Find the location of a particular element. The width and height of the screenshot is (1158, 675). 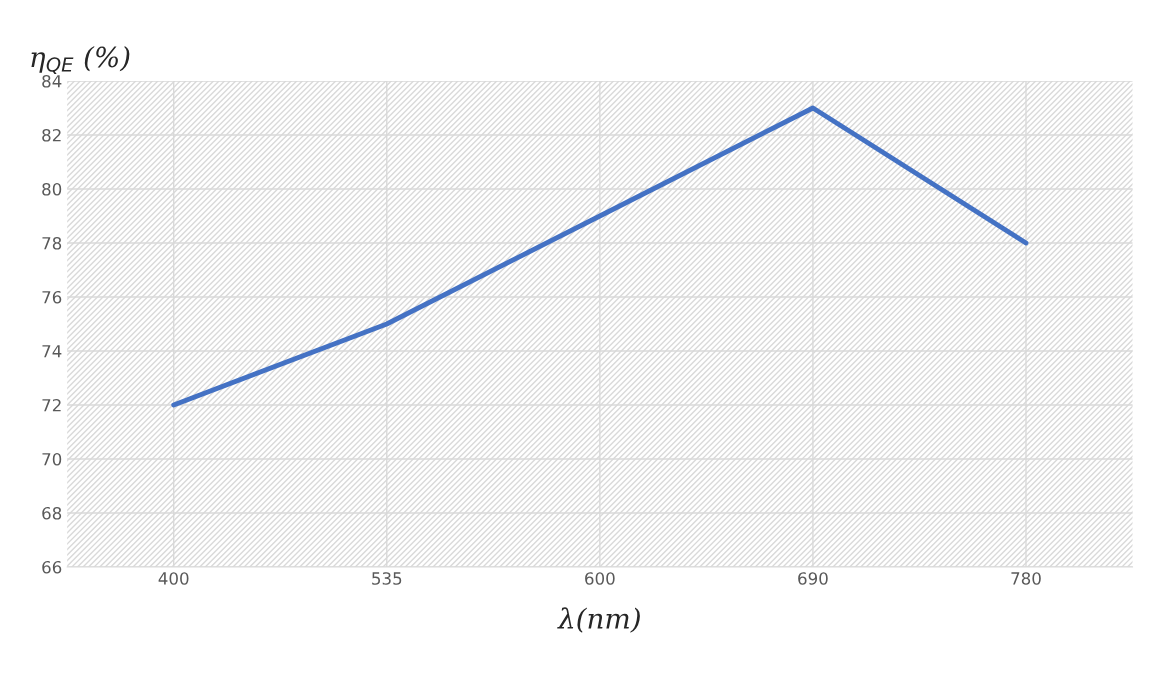

y-tick-label: 66 is located at coordinates (52, 567).